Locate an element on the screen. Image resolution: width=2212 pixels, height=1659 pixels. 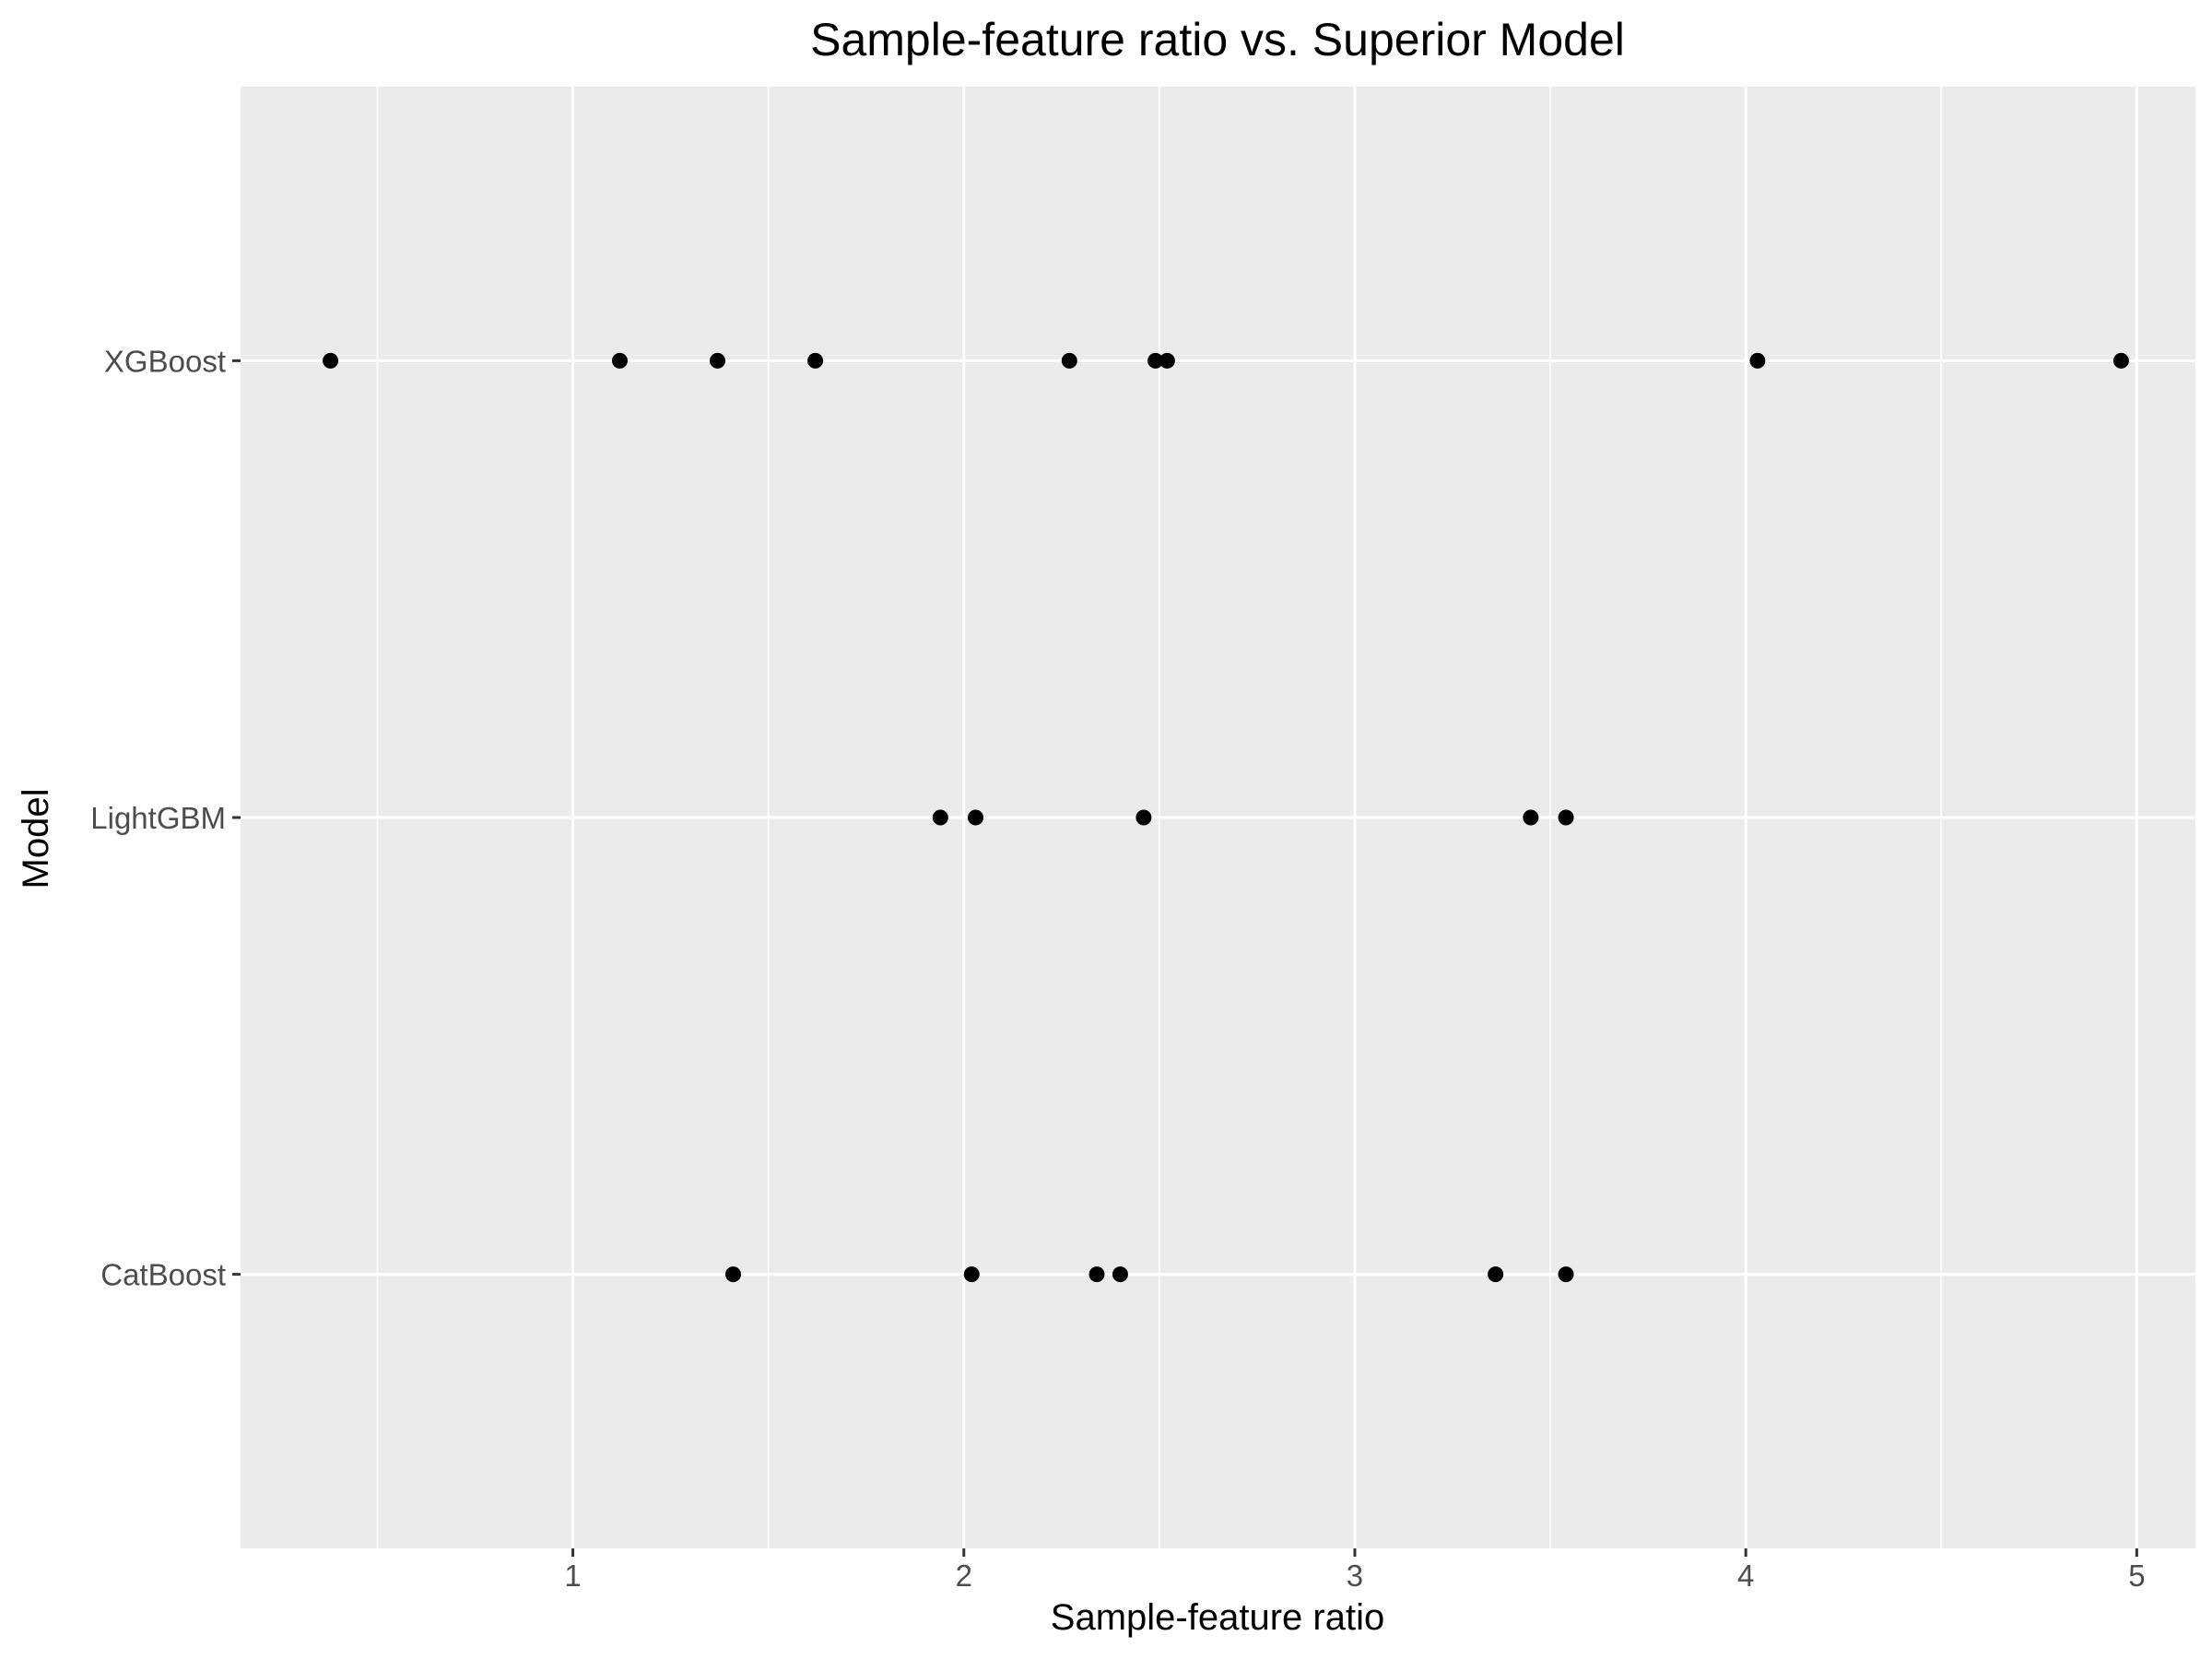
x-tick-label: 5 is located at coordinates (2136, 1576).